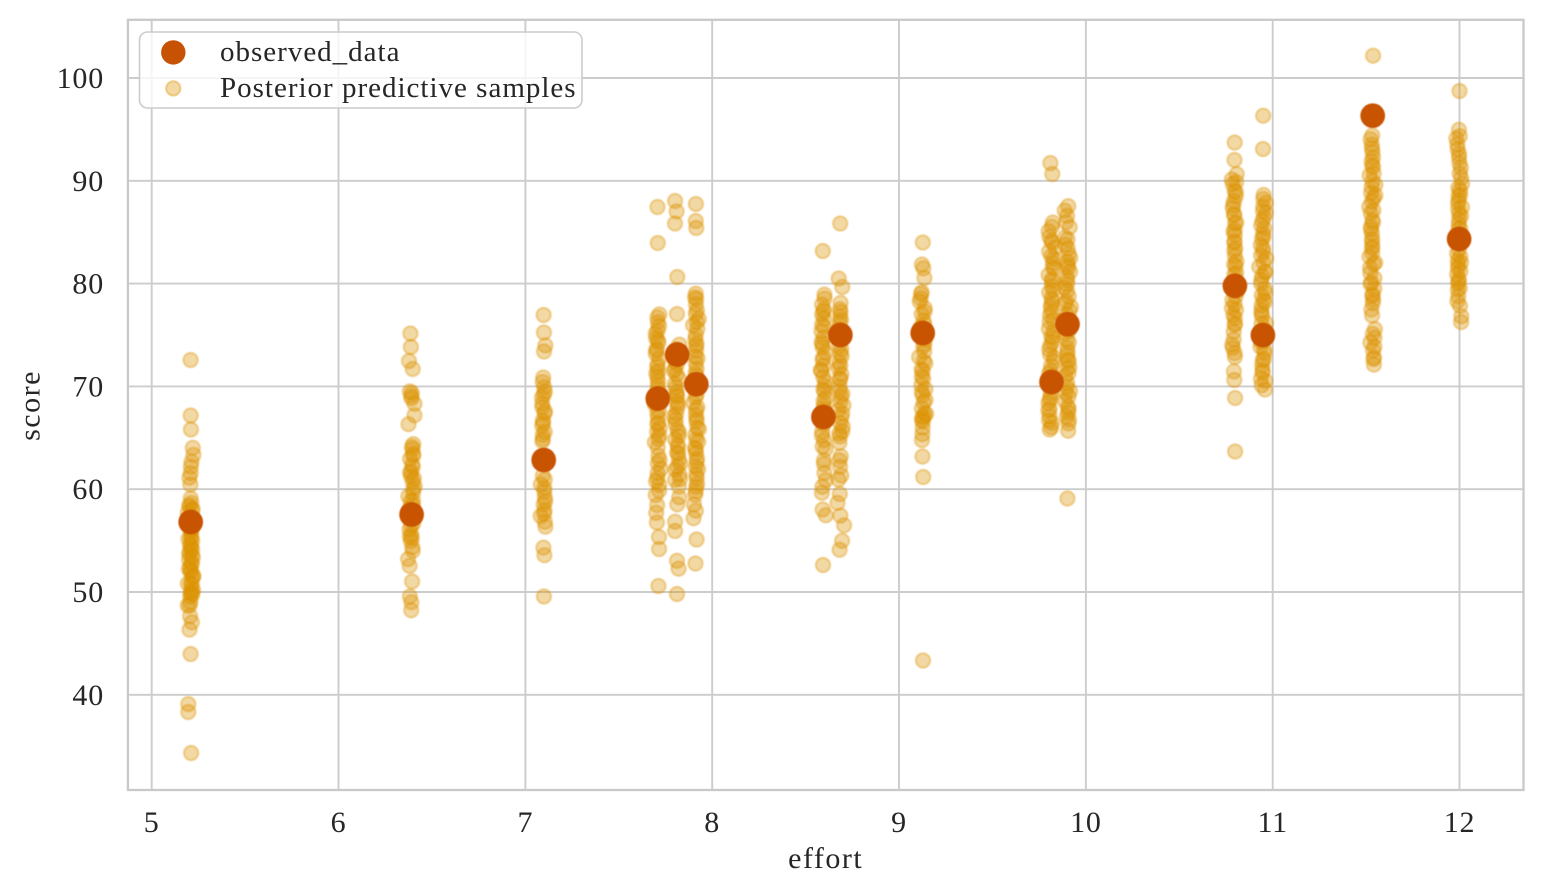 The width and height of the screenshot is (1542, 894). Describe the element at coordinates (30, 405) in the screenshot. I see `svg-text: score` at that location.